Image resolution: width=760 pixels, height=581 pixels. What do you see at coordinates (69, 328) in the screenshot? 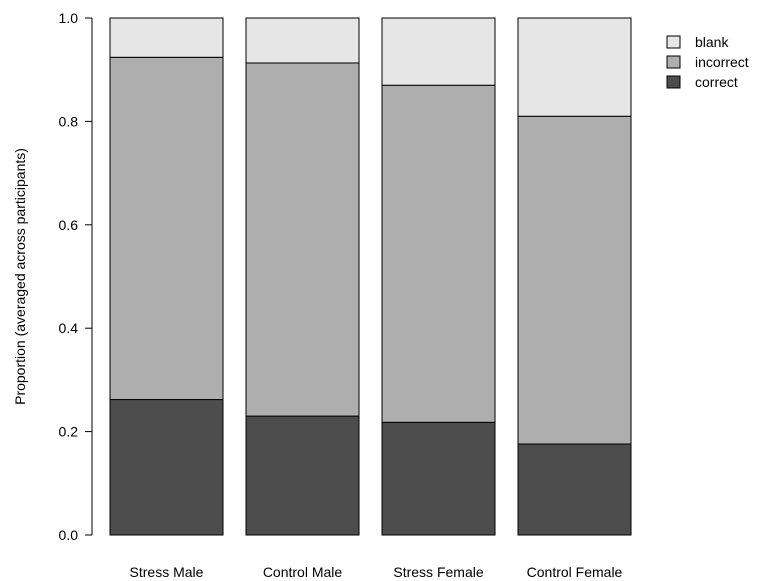
I see `y-tick-label: 0.4` at bounding box center [69, 328].